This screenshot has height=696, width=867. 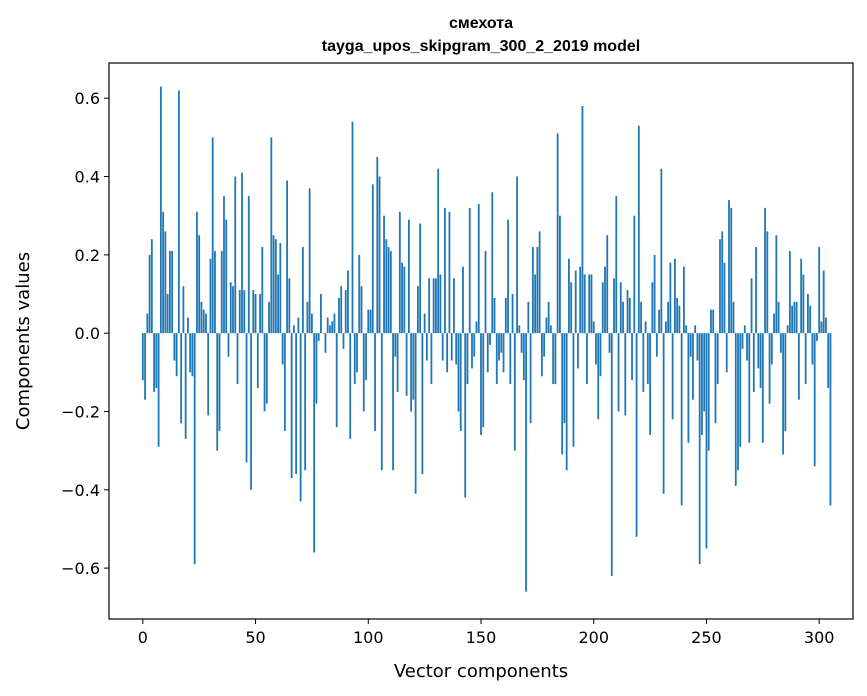 What do you see at coordinates (481, 637) in the screenshot?
I see `x-tick-label: 150` at bounding box center [481, 637].